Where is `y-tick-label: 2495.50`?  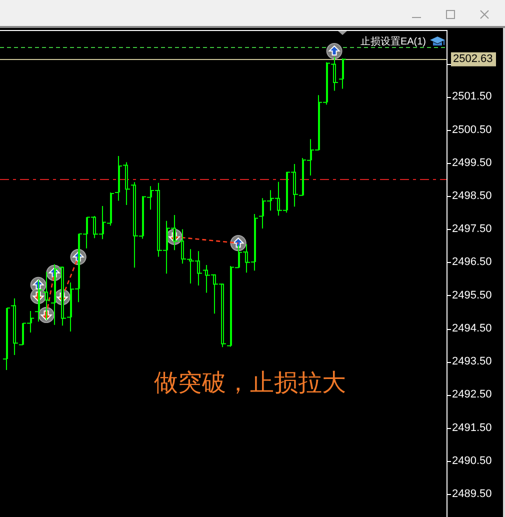 y-tick-label: 2495.50 is located at coordinates (472, 295).